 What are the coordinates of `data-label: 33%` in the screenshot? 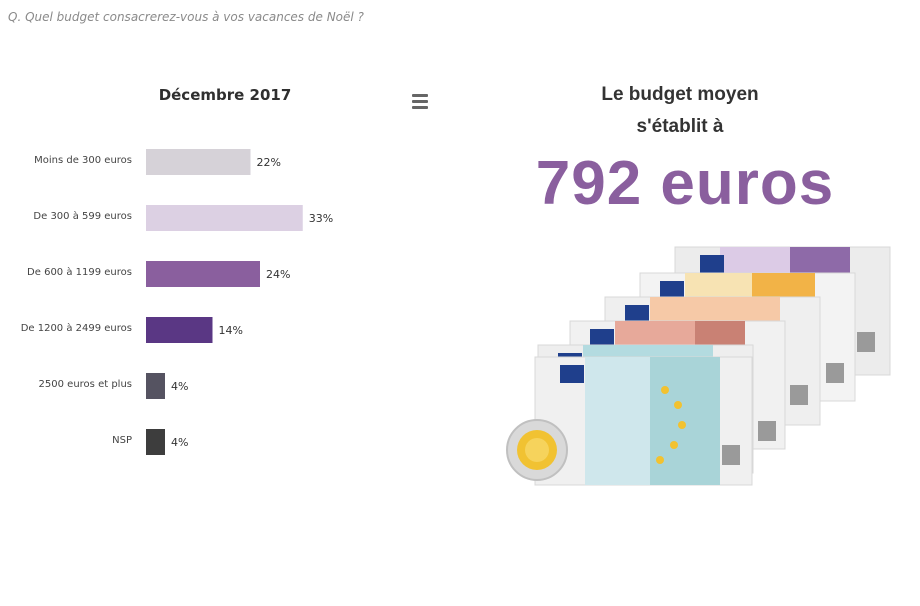 It's located at (321, 218).